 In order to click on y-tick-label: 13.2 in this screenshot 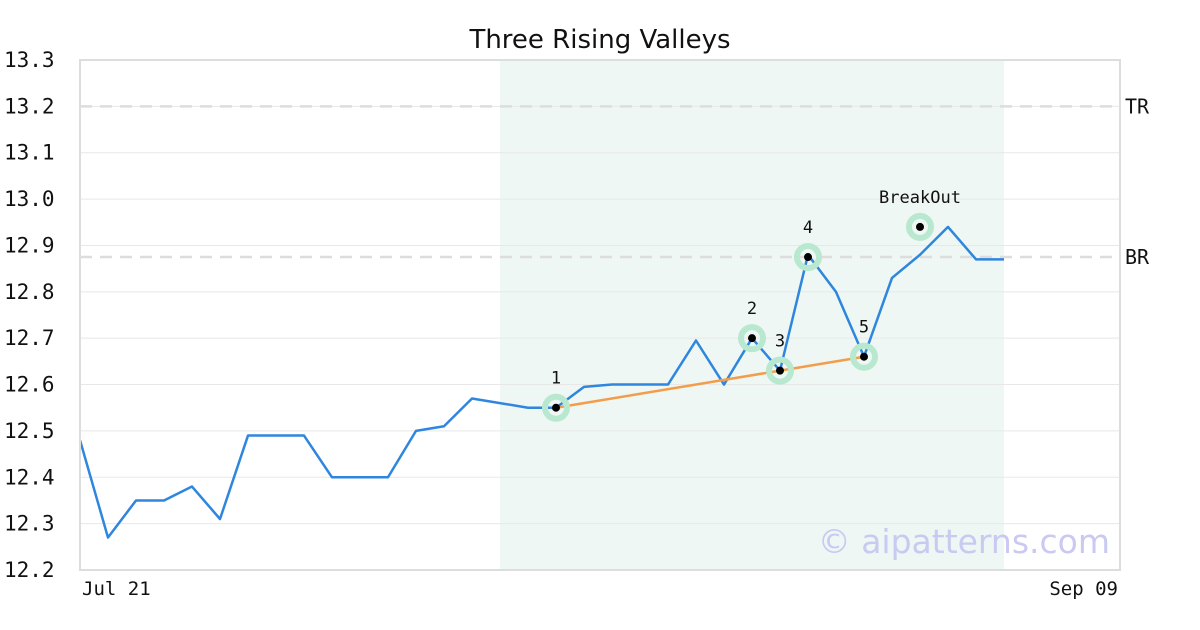, I will do `click(29, 106)`.